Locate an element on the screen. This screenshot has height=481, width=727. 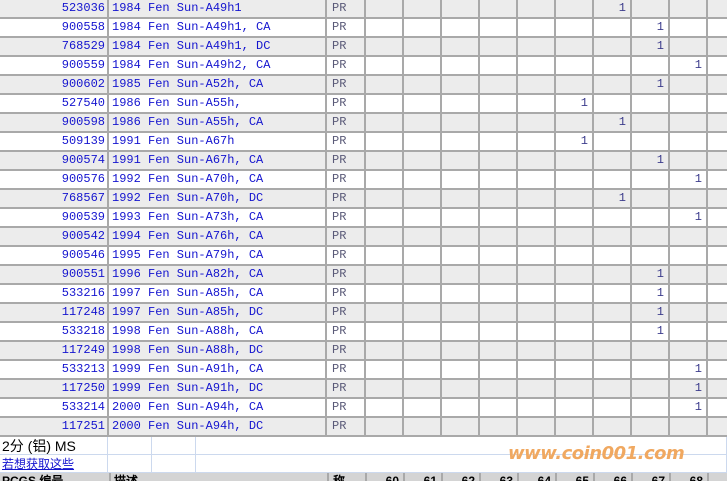
cell-pcgs-number: 900558 is located at coordinates (54, 28).